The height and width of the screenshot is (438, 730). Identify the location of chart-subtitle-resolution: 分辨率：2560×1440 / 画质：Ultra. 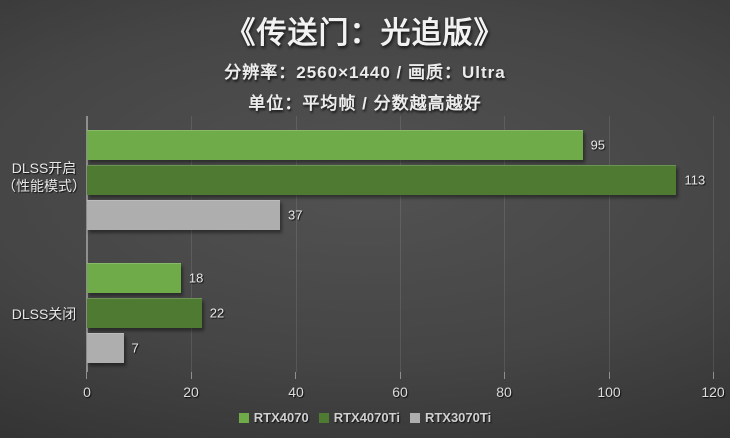
(365, 72).